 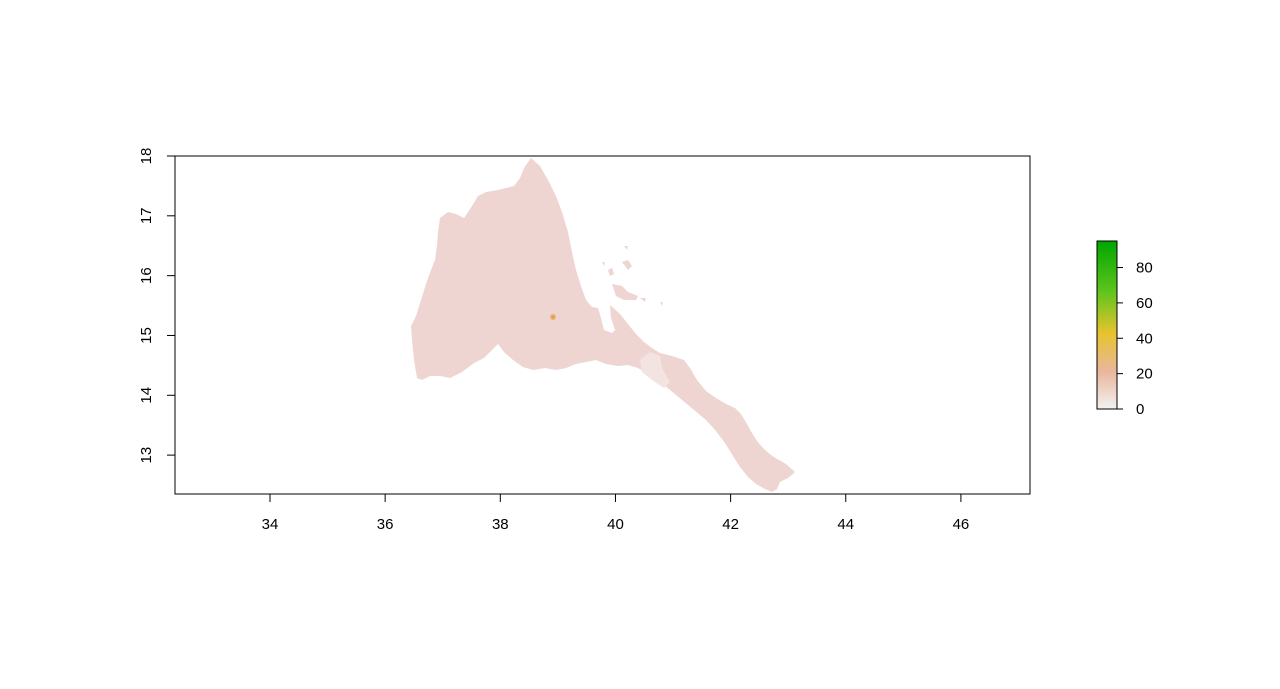 What do you see at coordinates (615, 524) in the screenshot?
I see `x-tick-label: 40` at bounding box center [615, 524].